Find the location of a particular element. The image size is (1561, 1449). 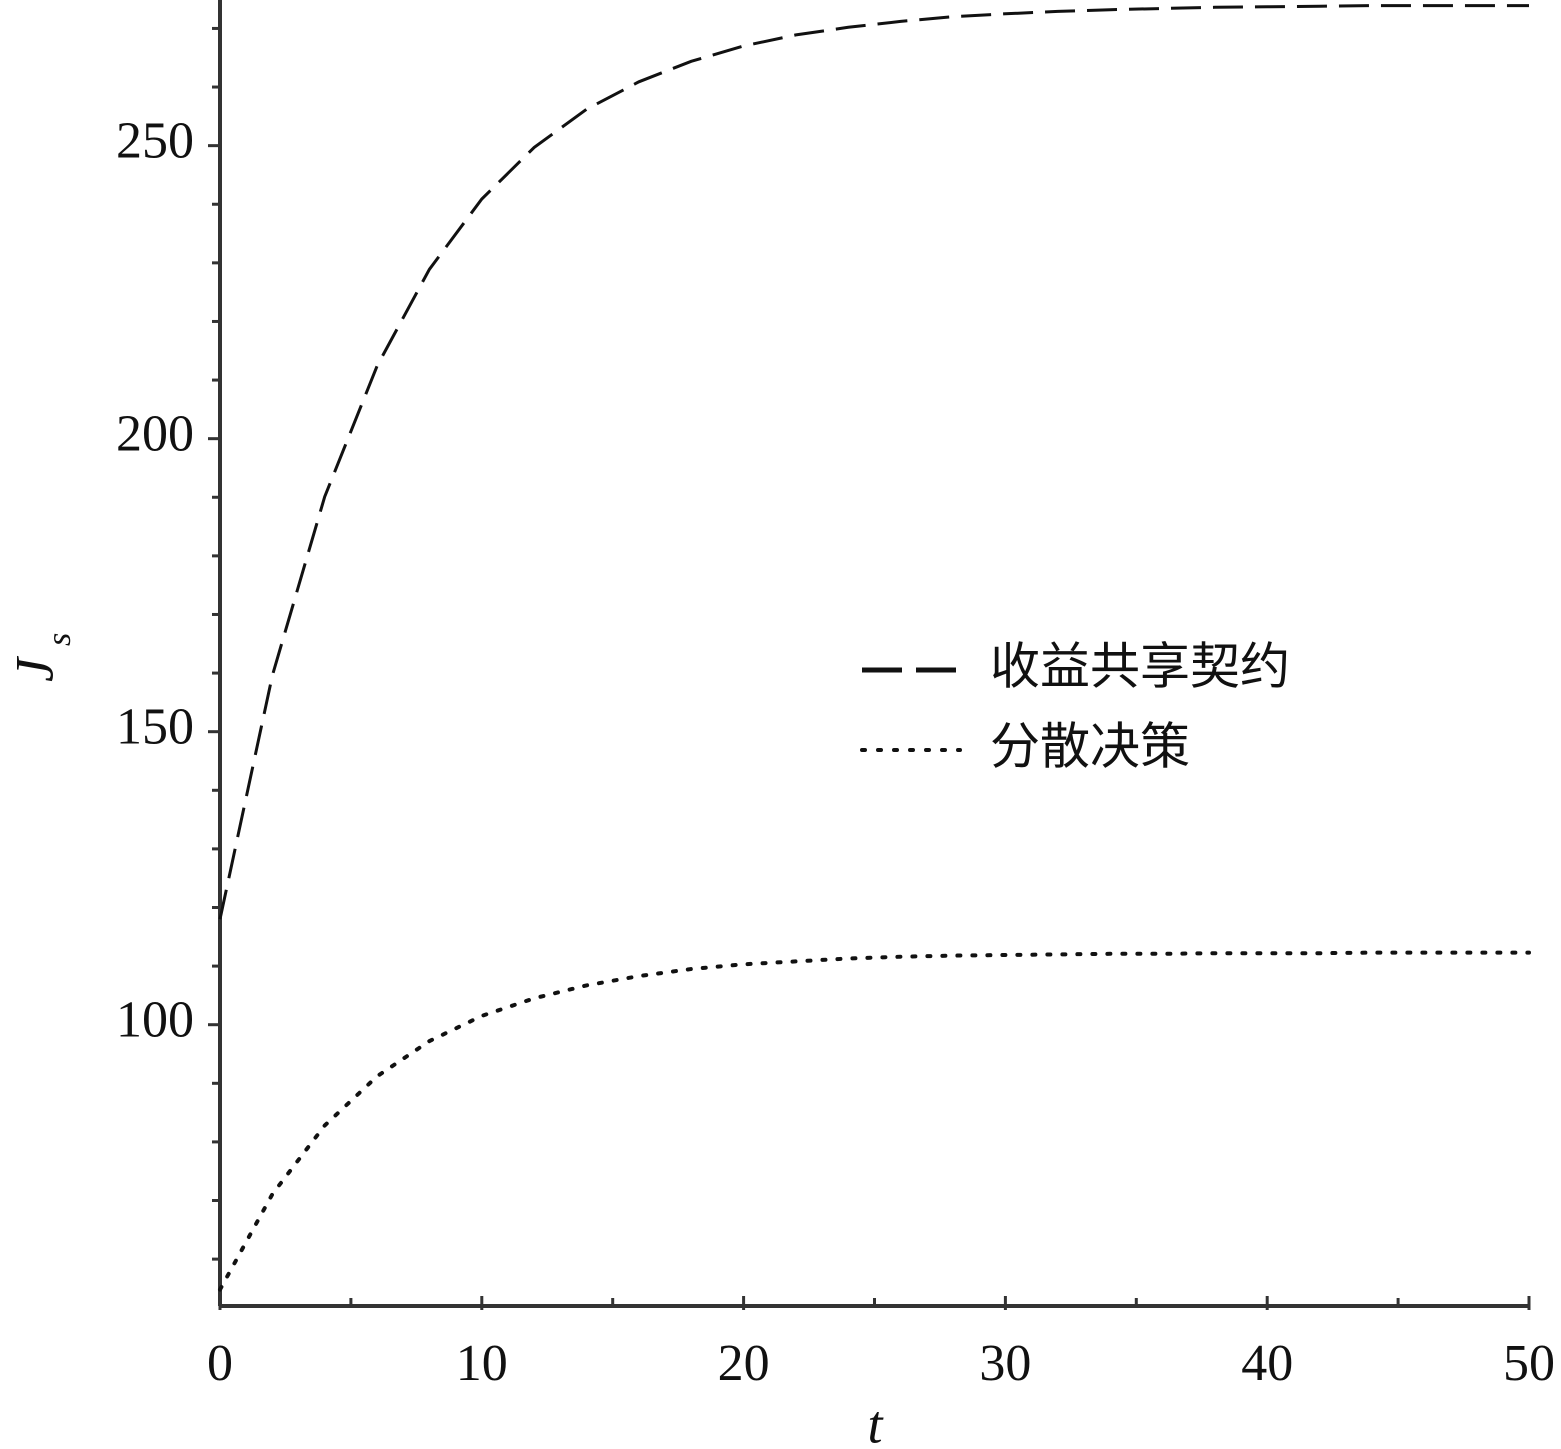

y-tick-label: 250 is located at coordinates (155, 141).